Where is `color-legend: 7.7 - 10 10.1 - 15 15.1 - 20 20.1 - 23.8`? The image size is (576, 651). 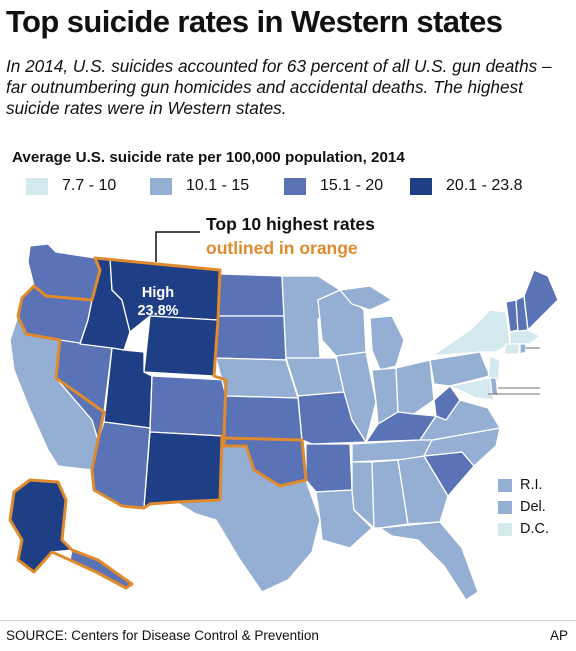 color-legend: 7.7 - 10 10.1 - 15 15.1 - 20 20.1 - 23.8 is located at coordinates (292, 187).